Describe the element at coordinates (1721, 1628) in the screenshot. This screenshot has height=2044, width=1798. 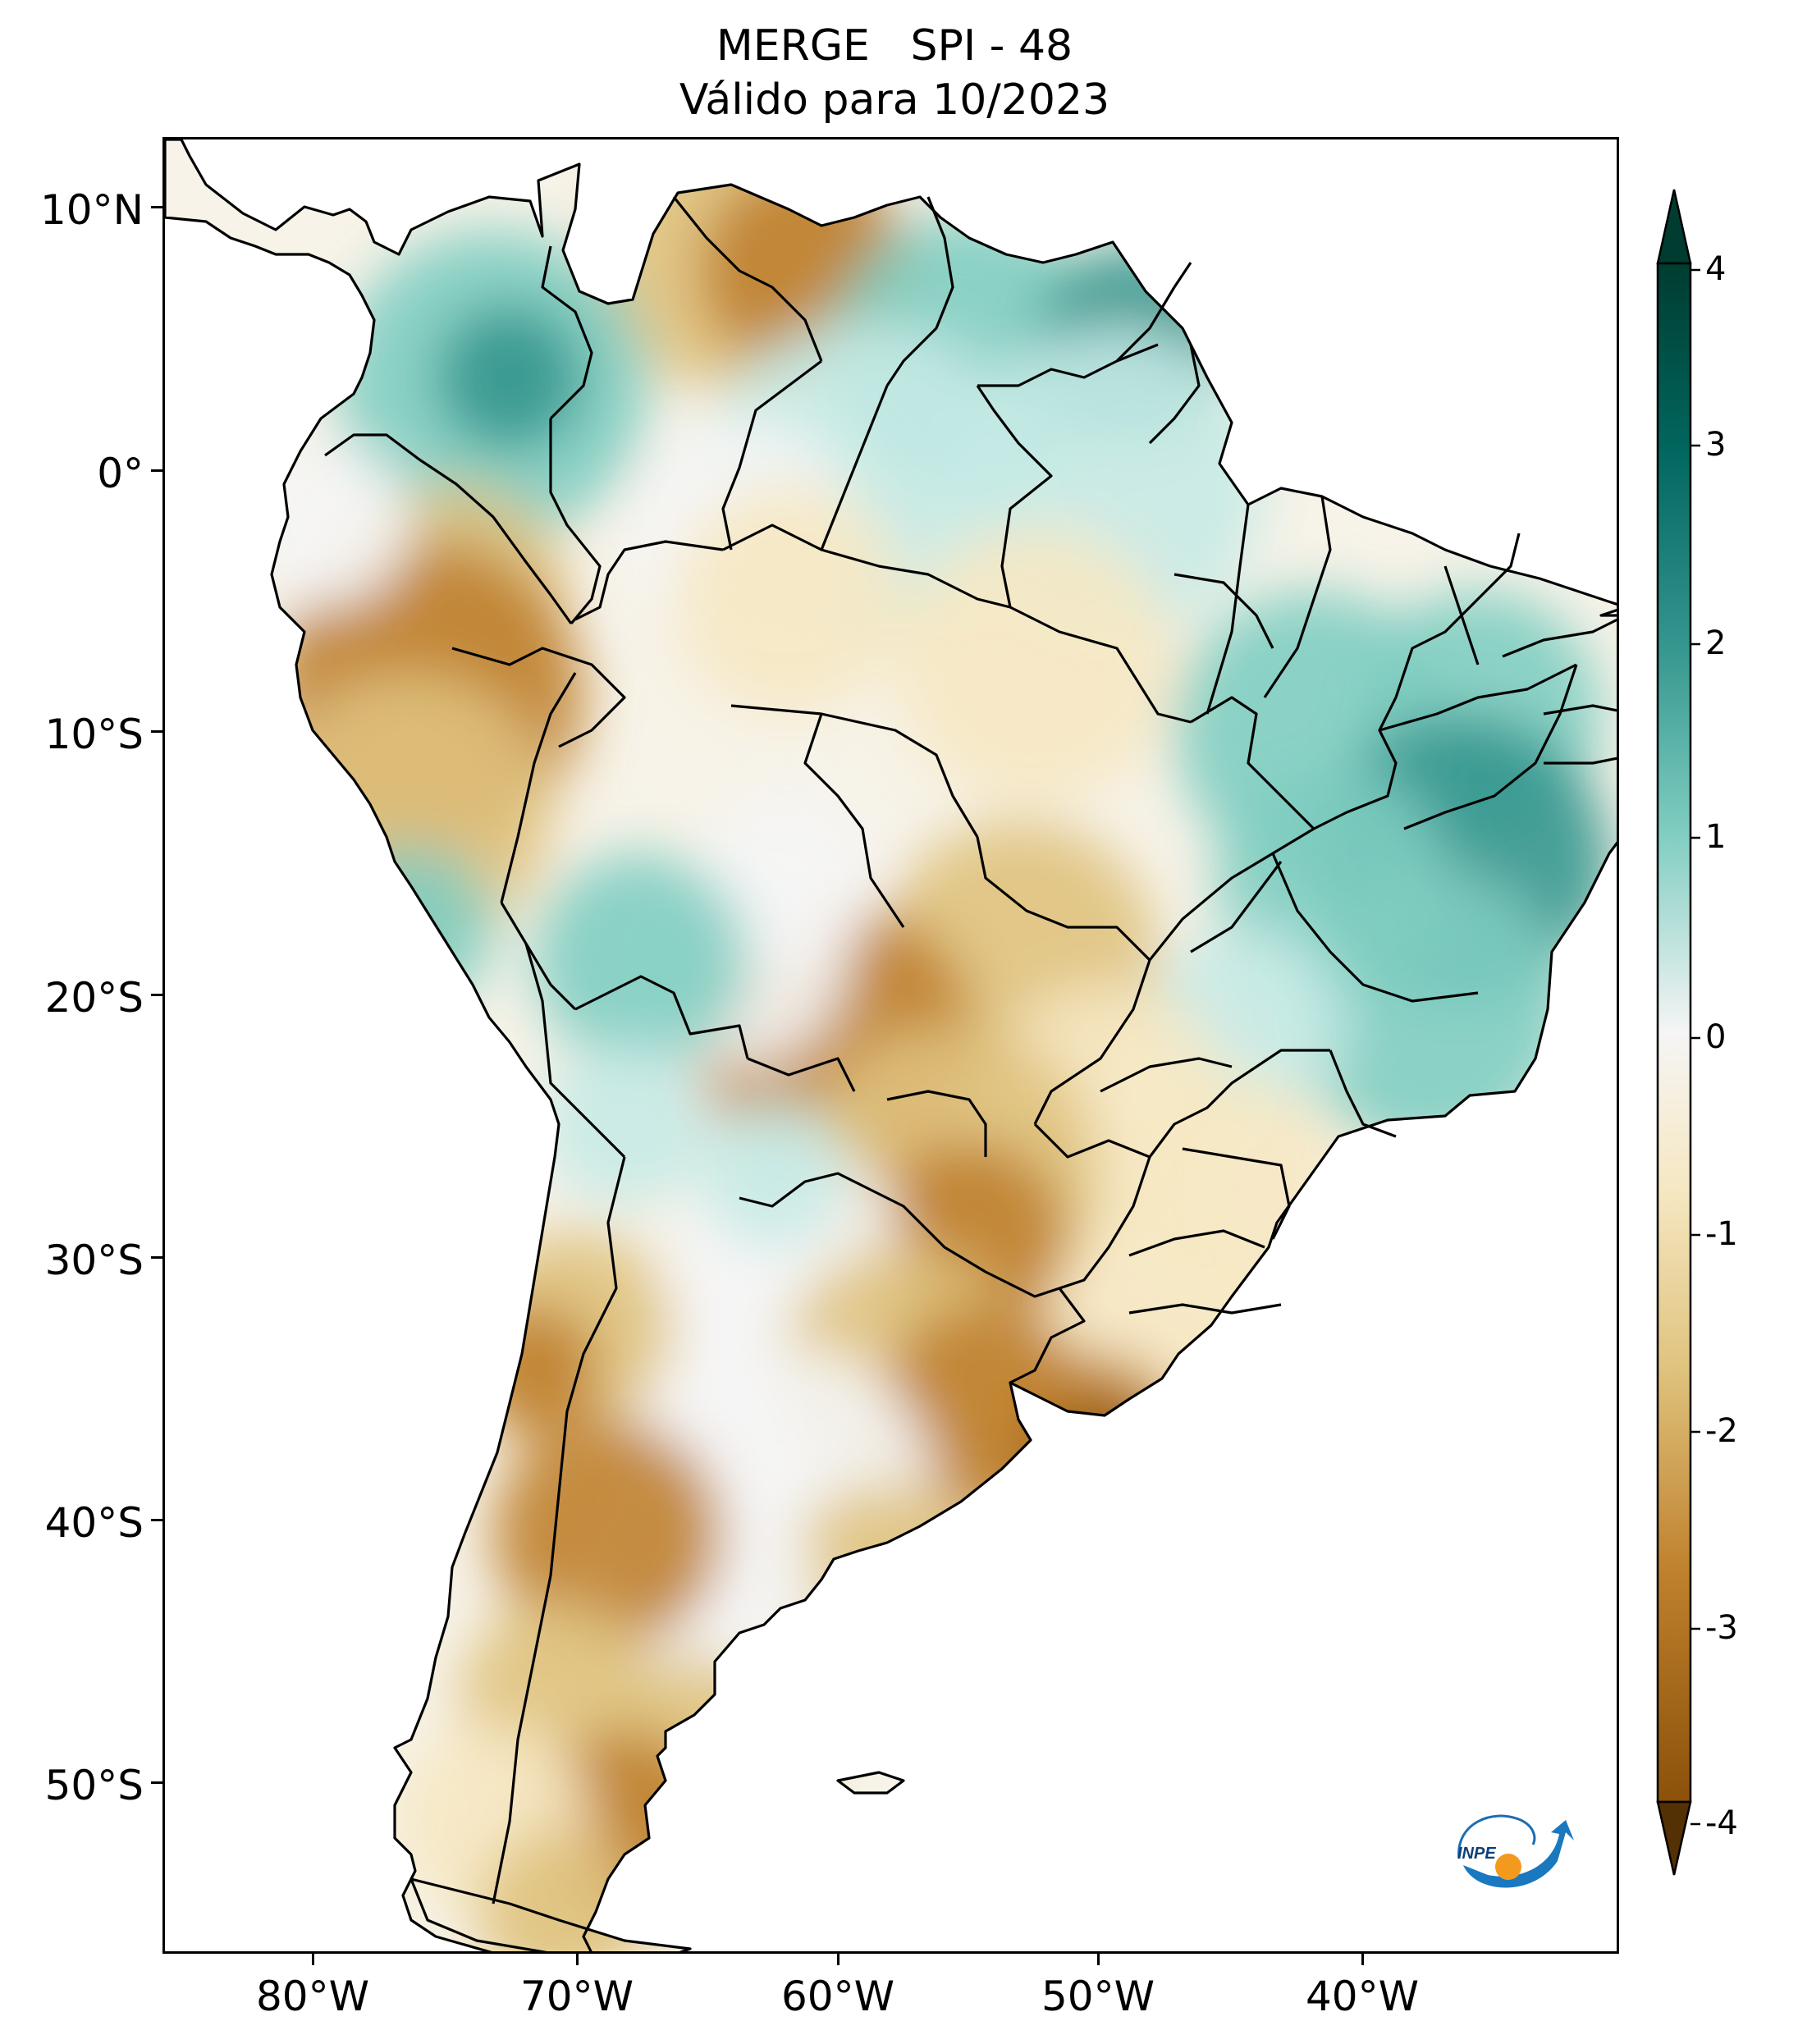
I see `colorbar-label-neg3: -3` at that location.